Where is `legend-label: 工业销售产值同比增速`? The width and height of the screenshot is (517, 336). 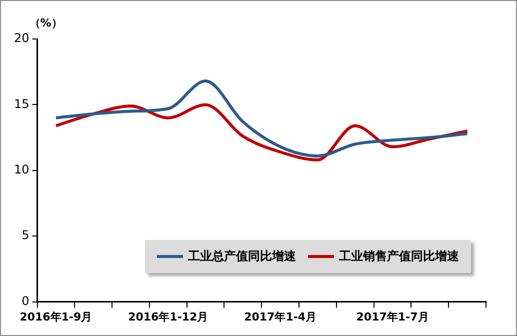 legend-label: 工业销售产值同比增速 is located at coordinates (399, 256).